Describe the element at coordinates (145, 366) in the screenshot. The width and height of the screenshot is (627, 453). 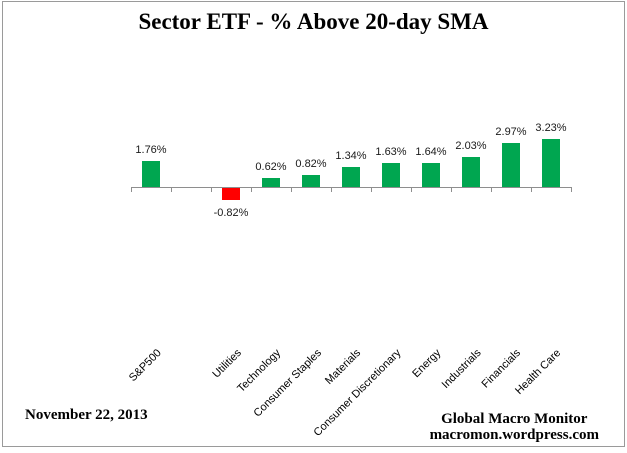
I see `category-label: S&P500` at that location.